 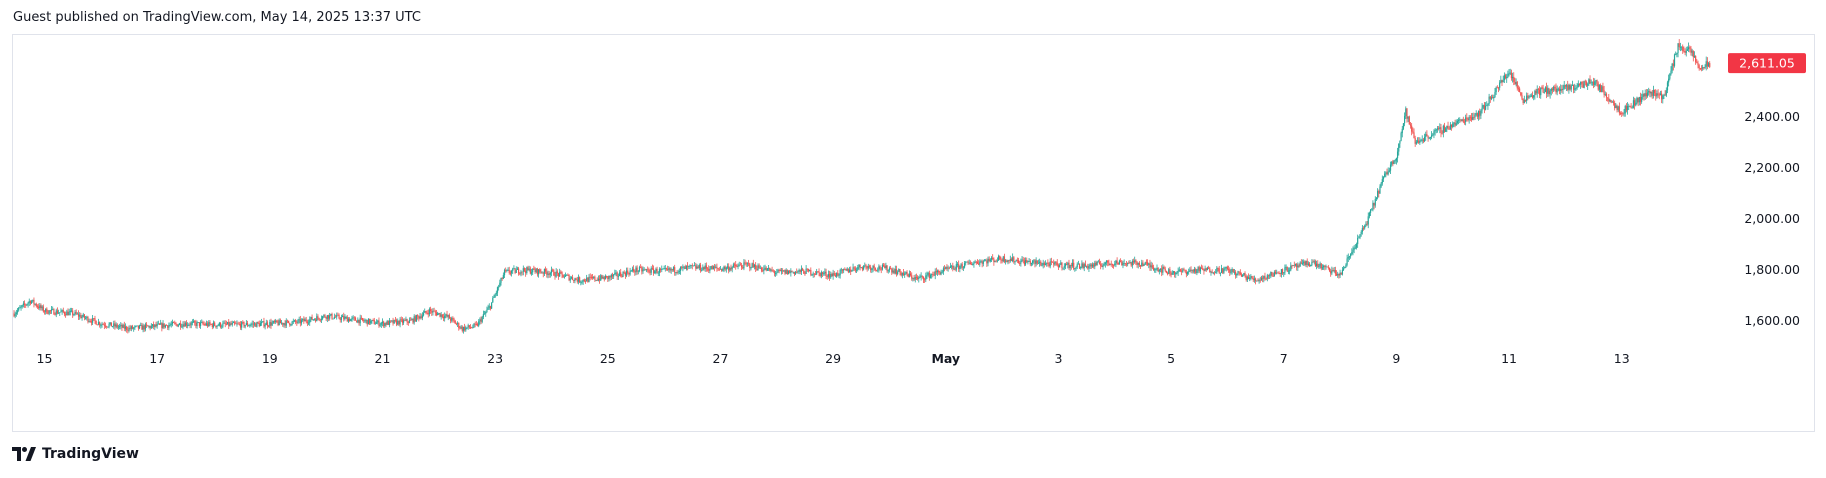 What do you see at coordinates (75, 454) in the screenshot?
I see `tradingview-brand: TradingView` at bounding box center [75, 454].